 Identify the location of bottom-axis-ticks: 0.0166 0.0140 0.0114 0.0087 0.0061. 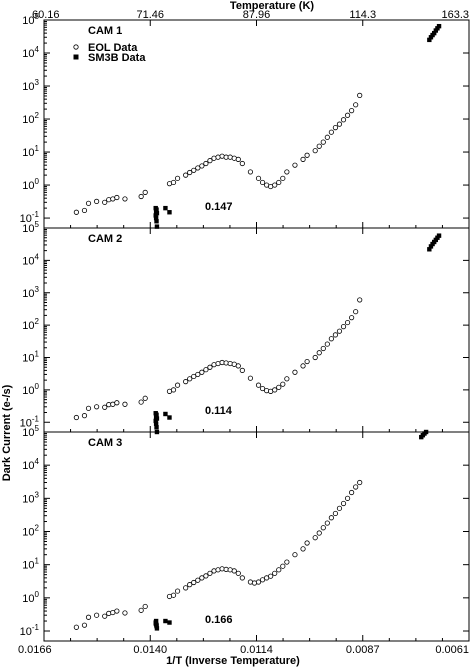
(243, 650).